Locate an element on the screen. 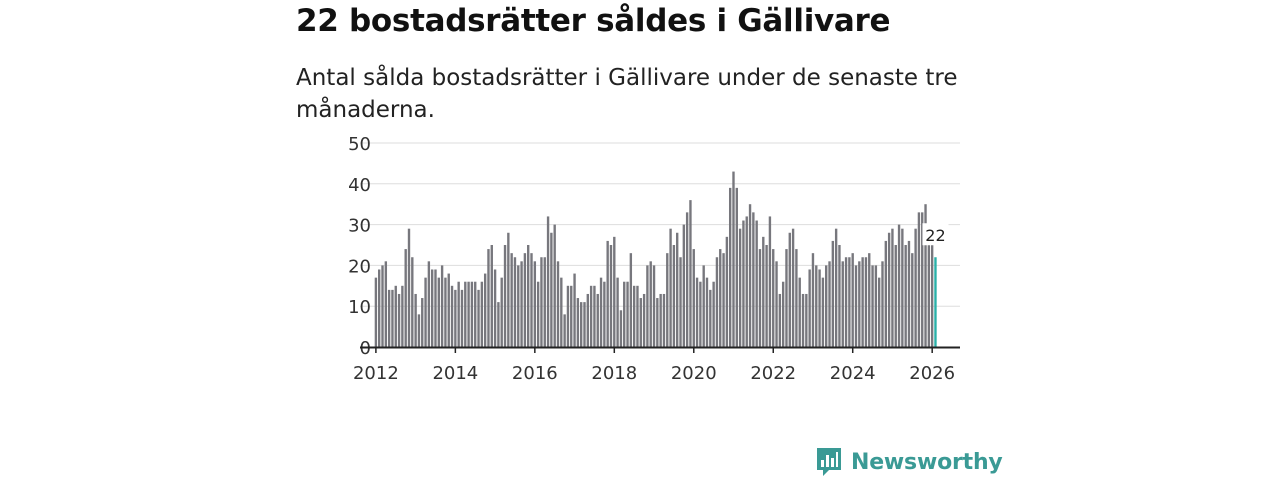 The image size is (1280, 480). newsworthy-logo: Newsworthy is located at coordinates (909, 462).